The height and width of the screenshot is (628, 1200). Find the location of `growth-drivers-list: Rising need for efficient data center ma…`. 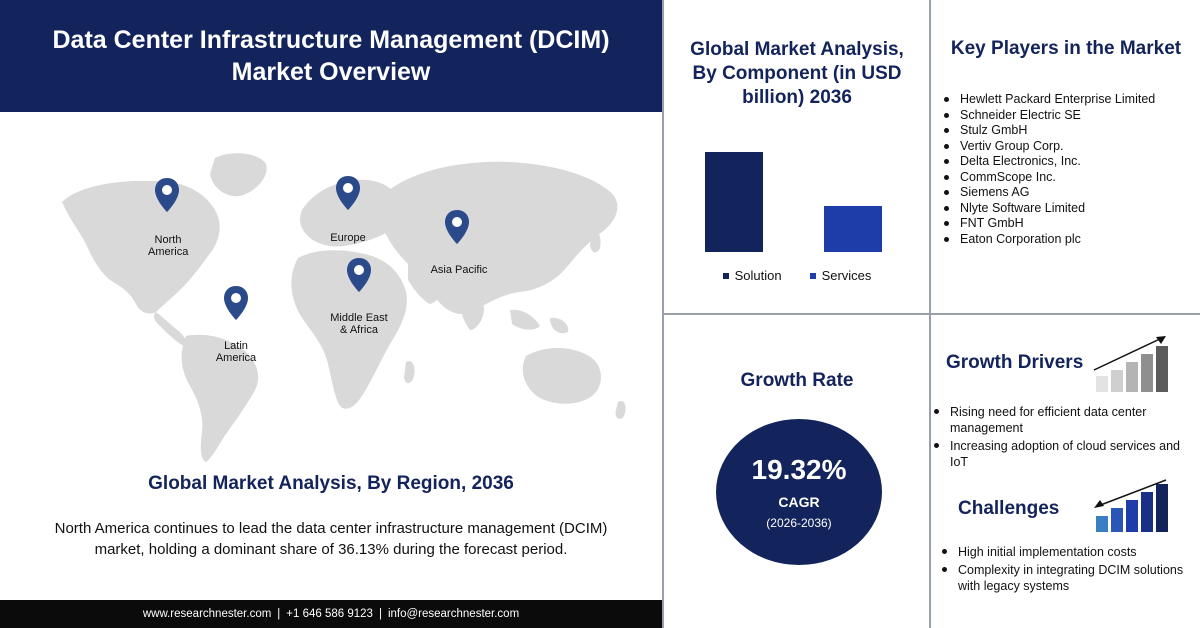

growth-drivers-list: Rising need for efficient data center ma… is located at coordinates (1063, 438).